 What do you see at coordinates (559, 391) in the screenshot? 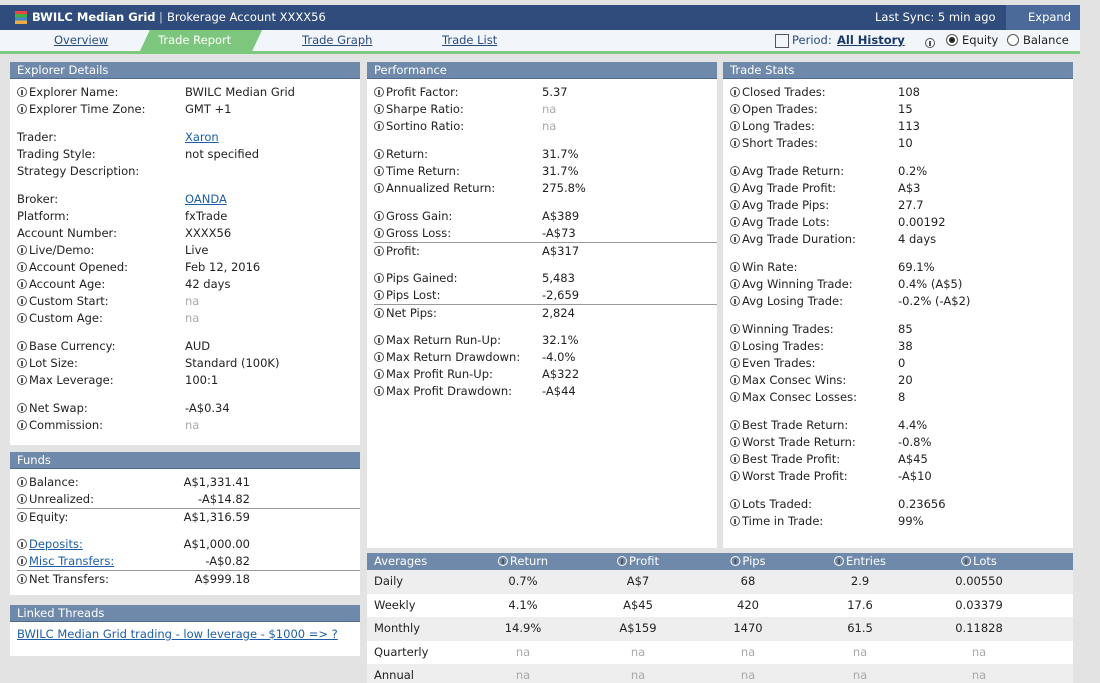
I see `stat-value: -A$44` at bounding box center [559, 391].